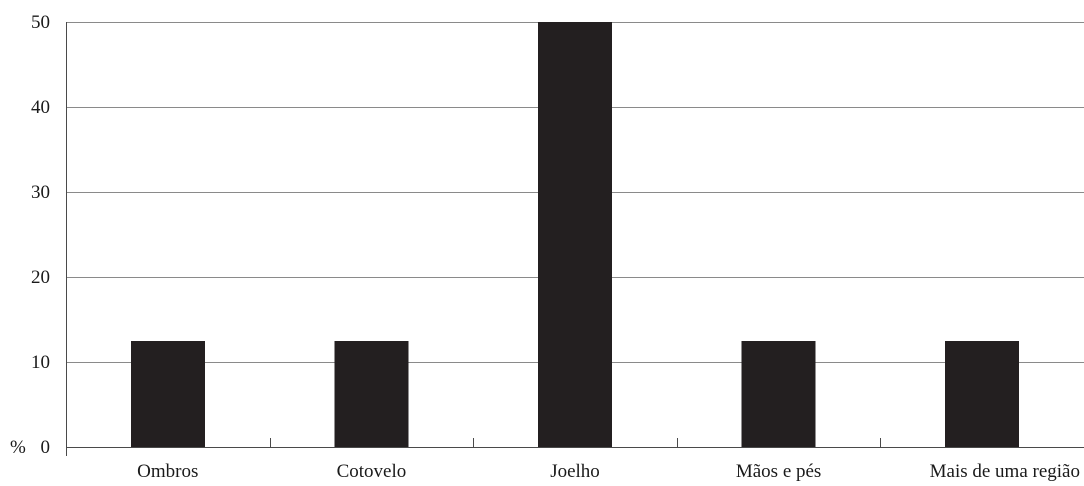  Describe the element at coordinates (778, 471) in the screenshot. I see `x-tick-label-3: Mãos e pés` at that location.